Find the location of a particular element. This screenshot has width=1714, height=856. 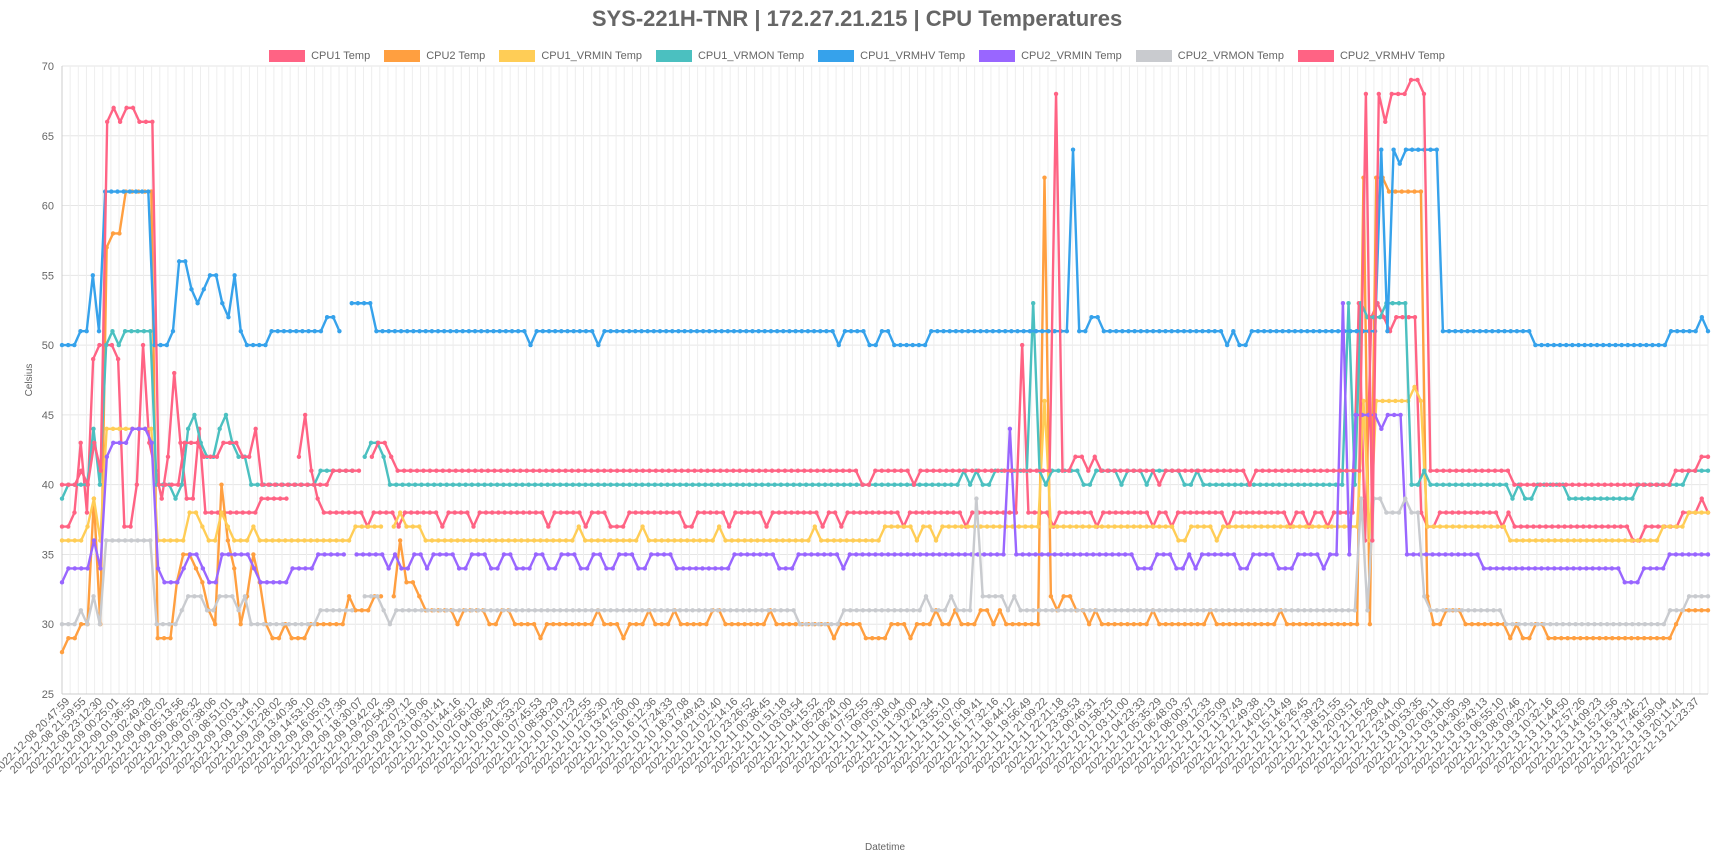

legend-item: CPU2 Temp is located at coordinates (434, 56).